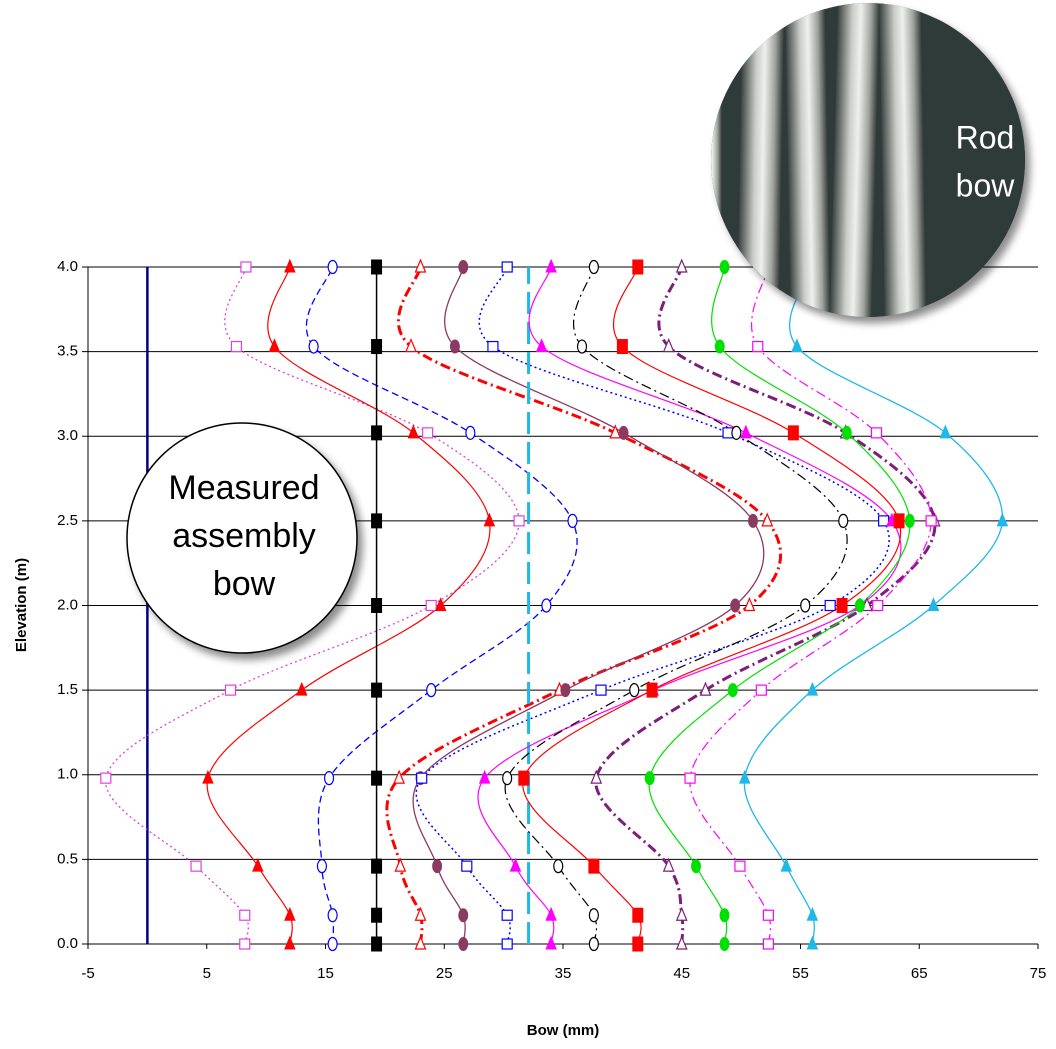 This screenshot has height=1049, width=1056. What do you see at coordinates (986, 185) in the screenshot?
I see `photo-label: bow` at bounding box center [986, 185].